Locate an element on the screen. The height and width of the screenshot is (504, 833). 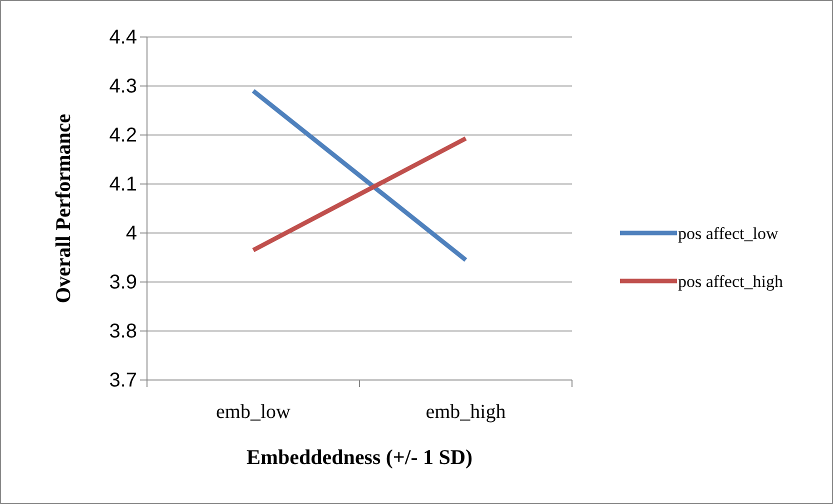
legend-label: pos affect_low is located at coordinates (728, 233).